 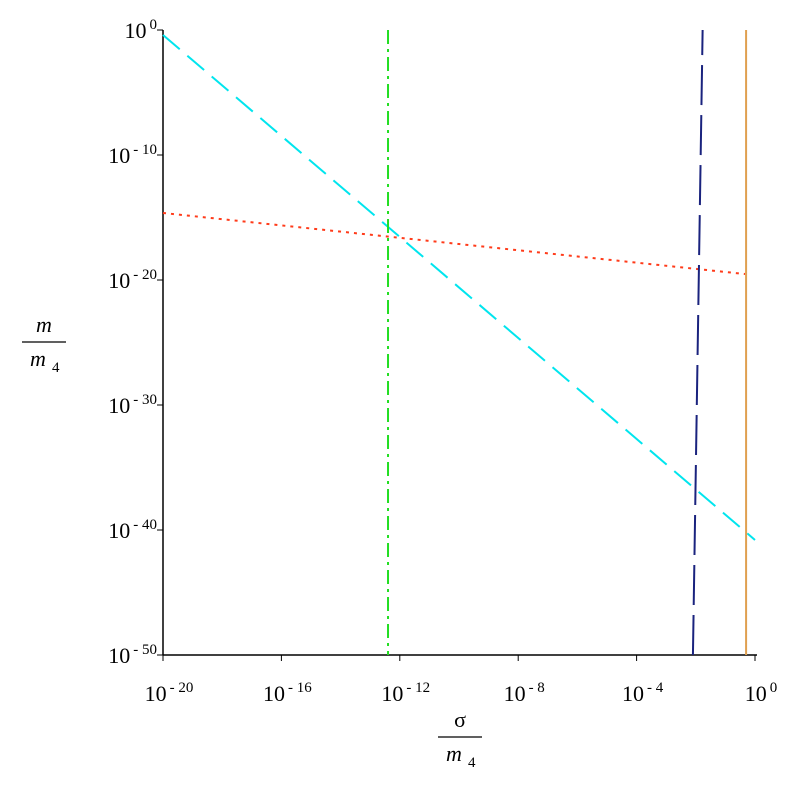 I want to click on y-tick-label: 10- 20, so click(x=132, y=280).